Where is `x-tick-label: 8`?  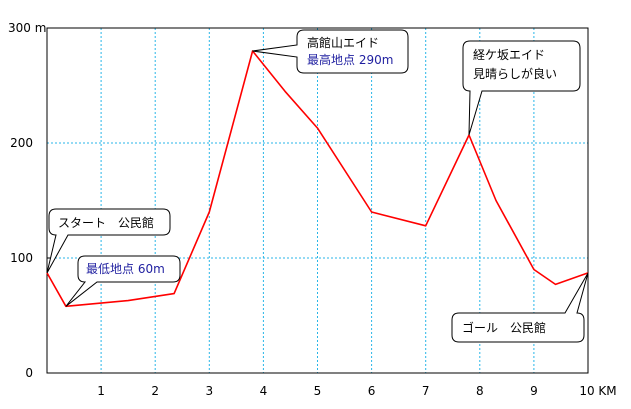
x-tick-label: 8 is located at coordinates (480, 391).